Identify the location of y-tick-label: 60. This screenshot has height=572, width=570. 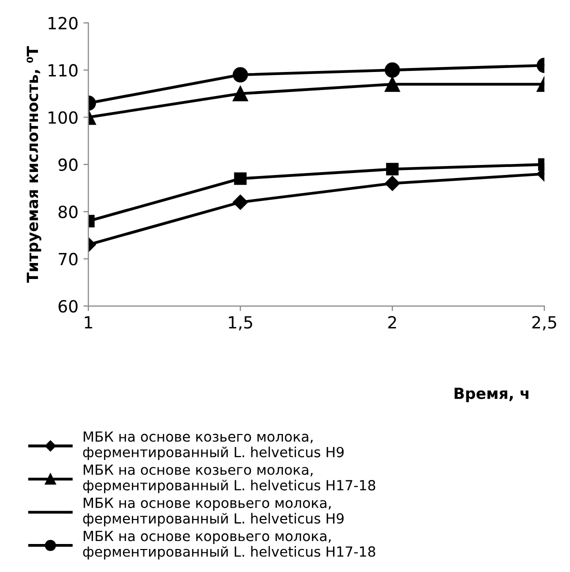
(68, 306).